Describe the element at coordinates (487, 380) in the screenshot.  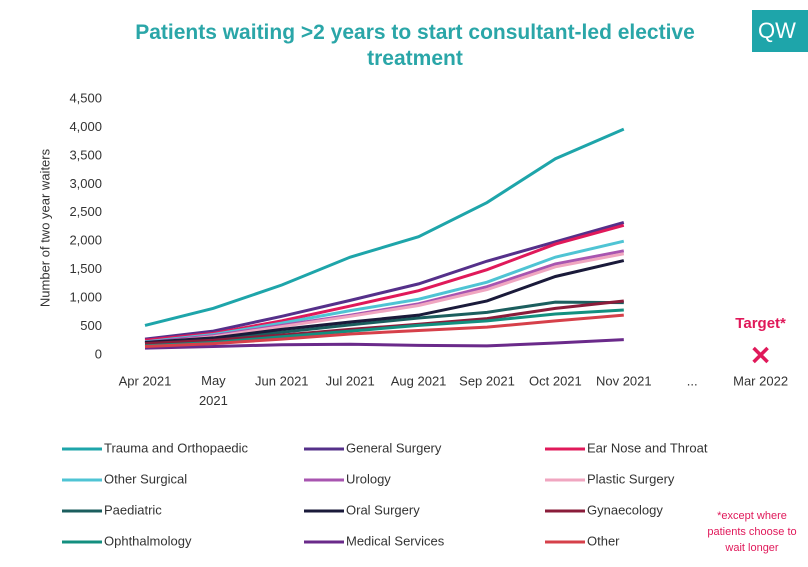
I see `x-tick-label: Sep 2021` at that location.